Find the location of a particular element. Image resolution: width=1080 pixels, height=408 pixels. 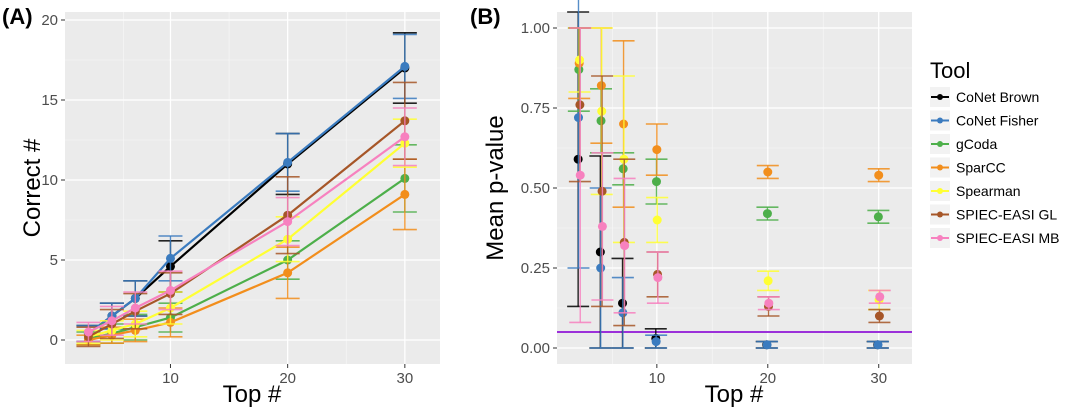

y-tick-label: 5 is located at coordinates (54, 260).